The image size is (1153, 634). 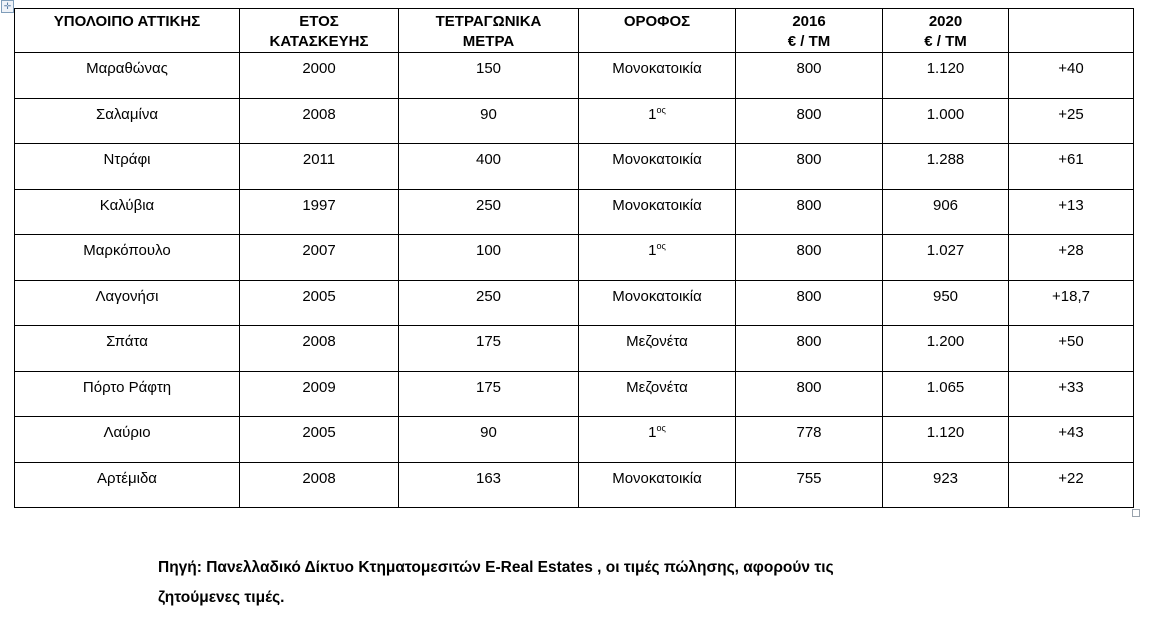 I want to click on cell-change-pct: +43, so click(x=1071, y=439).